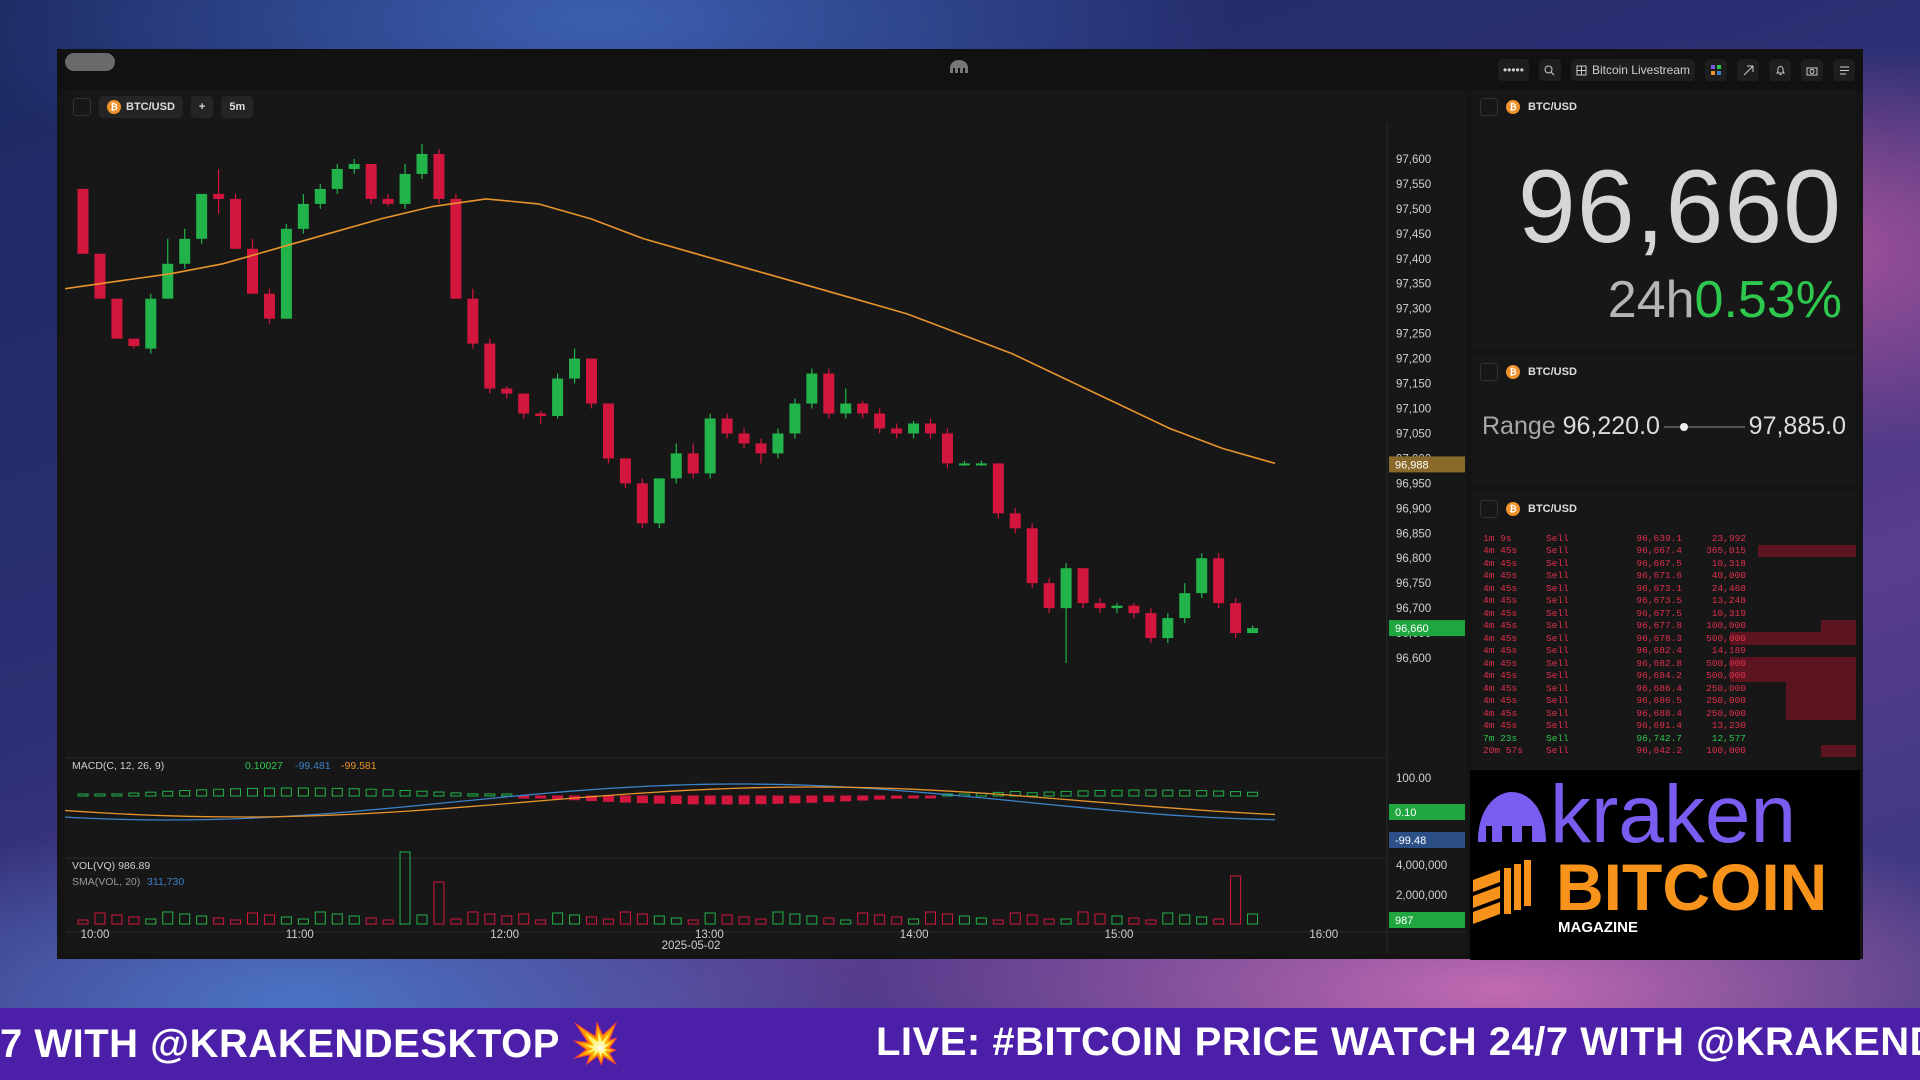  What do you see at coordinates (1668, 651) in the screenshot?
I see `trade-row: 4m 45s Sell 96,682.4 14,189` at bounding box center [1668, 651].